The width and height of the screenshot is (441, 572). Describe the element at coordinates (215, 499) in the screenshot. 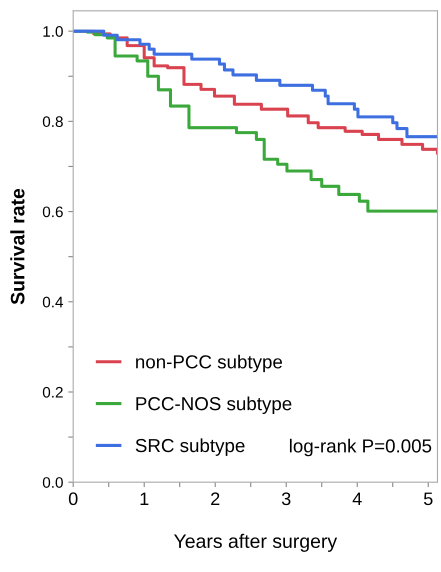

I see `x-tick-label: 2` at that location.